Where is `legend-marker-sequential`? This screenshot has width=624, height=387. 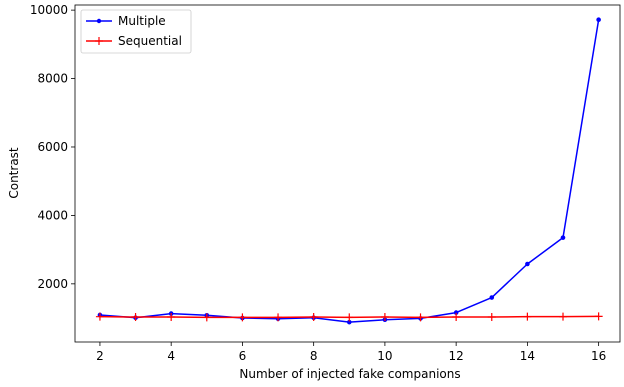 legend-marker-sequential is located at coordinates (99, 41).